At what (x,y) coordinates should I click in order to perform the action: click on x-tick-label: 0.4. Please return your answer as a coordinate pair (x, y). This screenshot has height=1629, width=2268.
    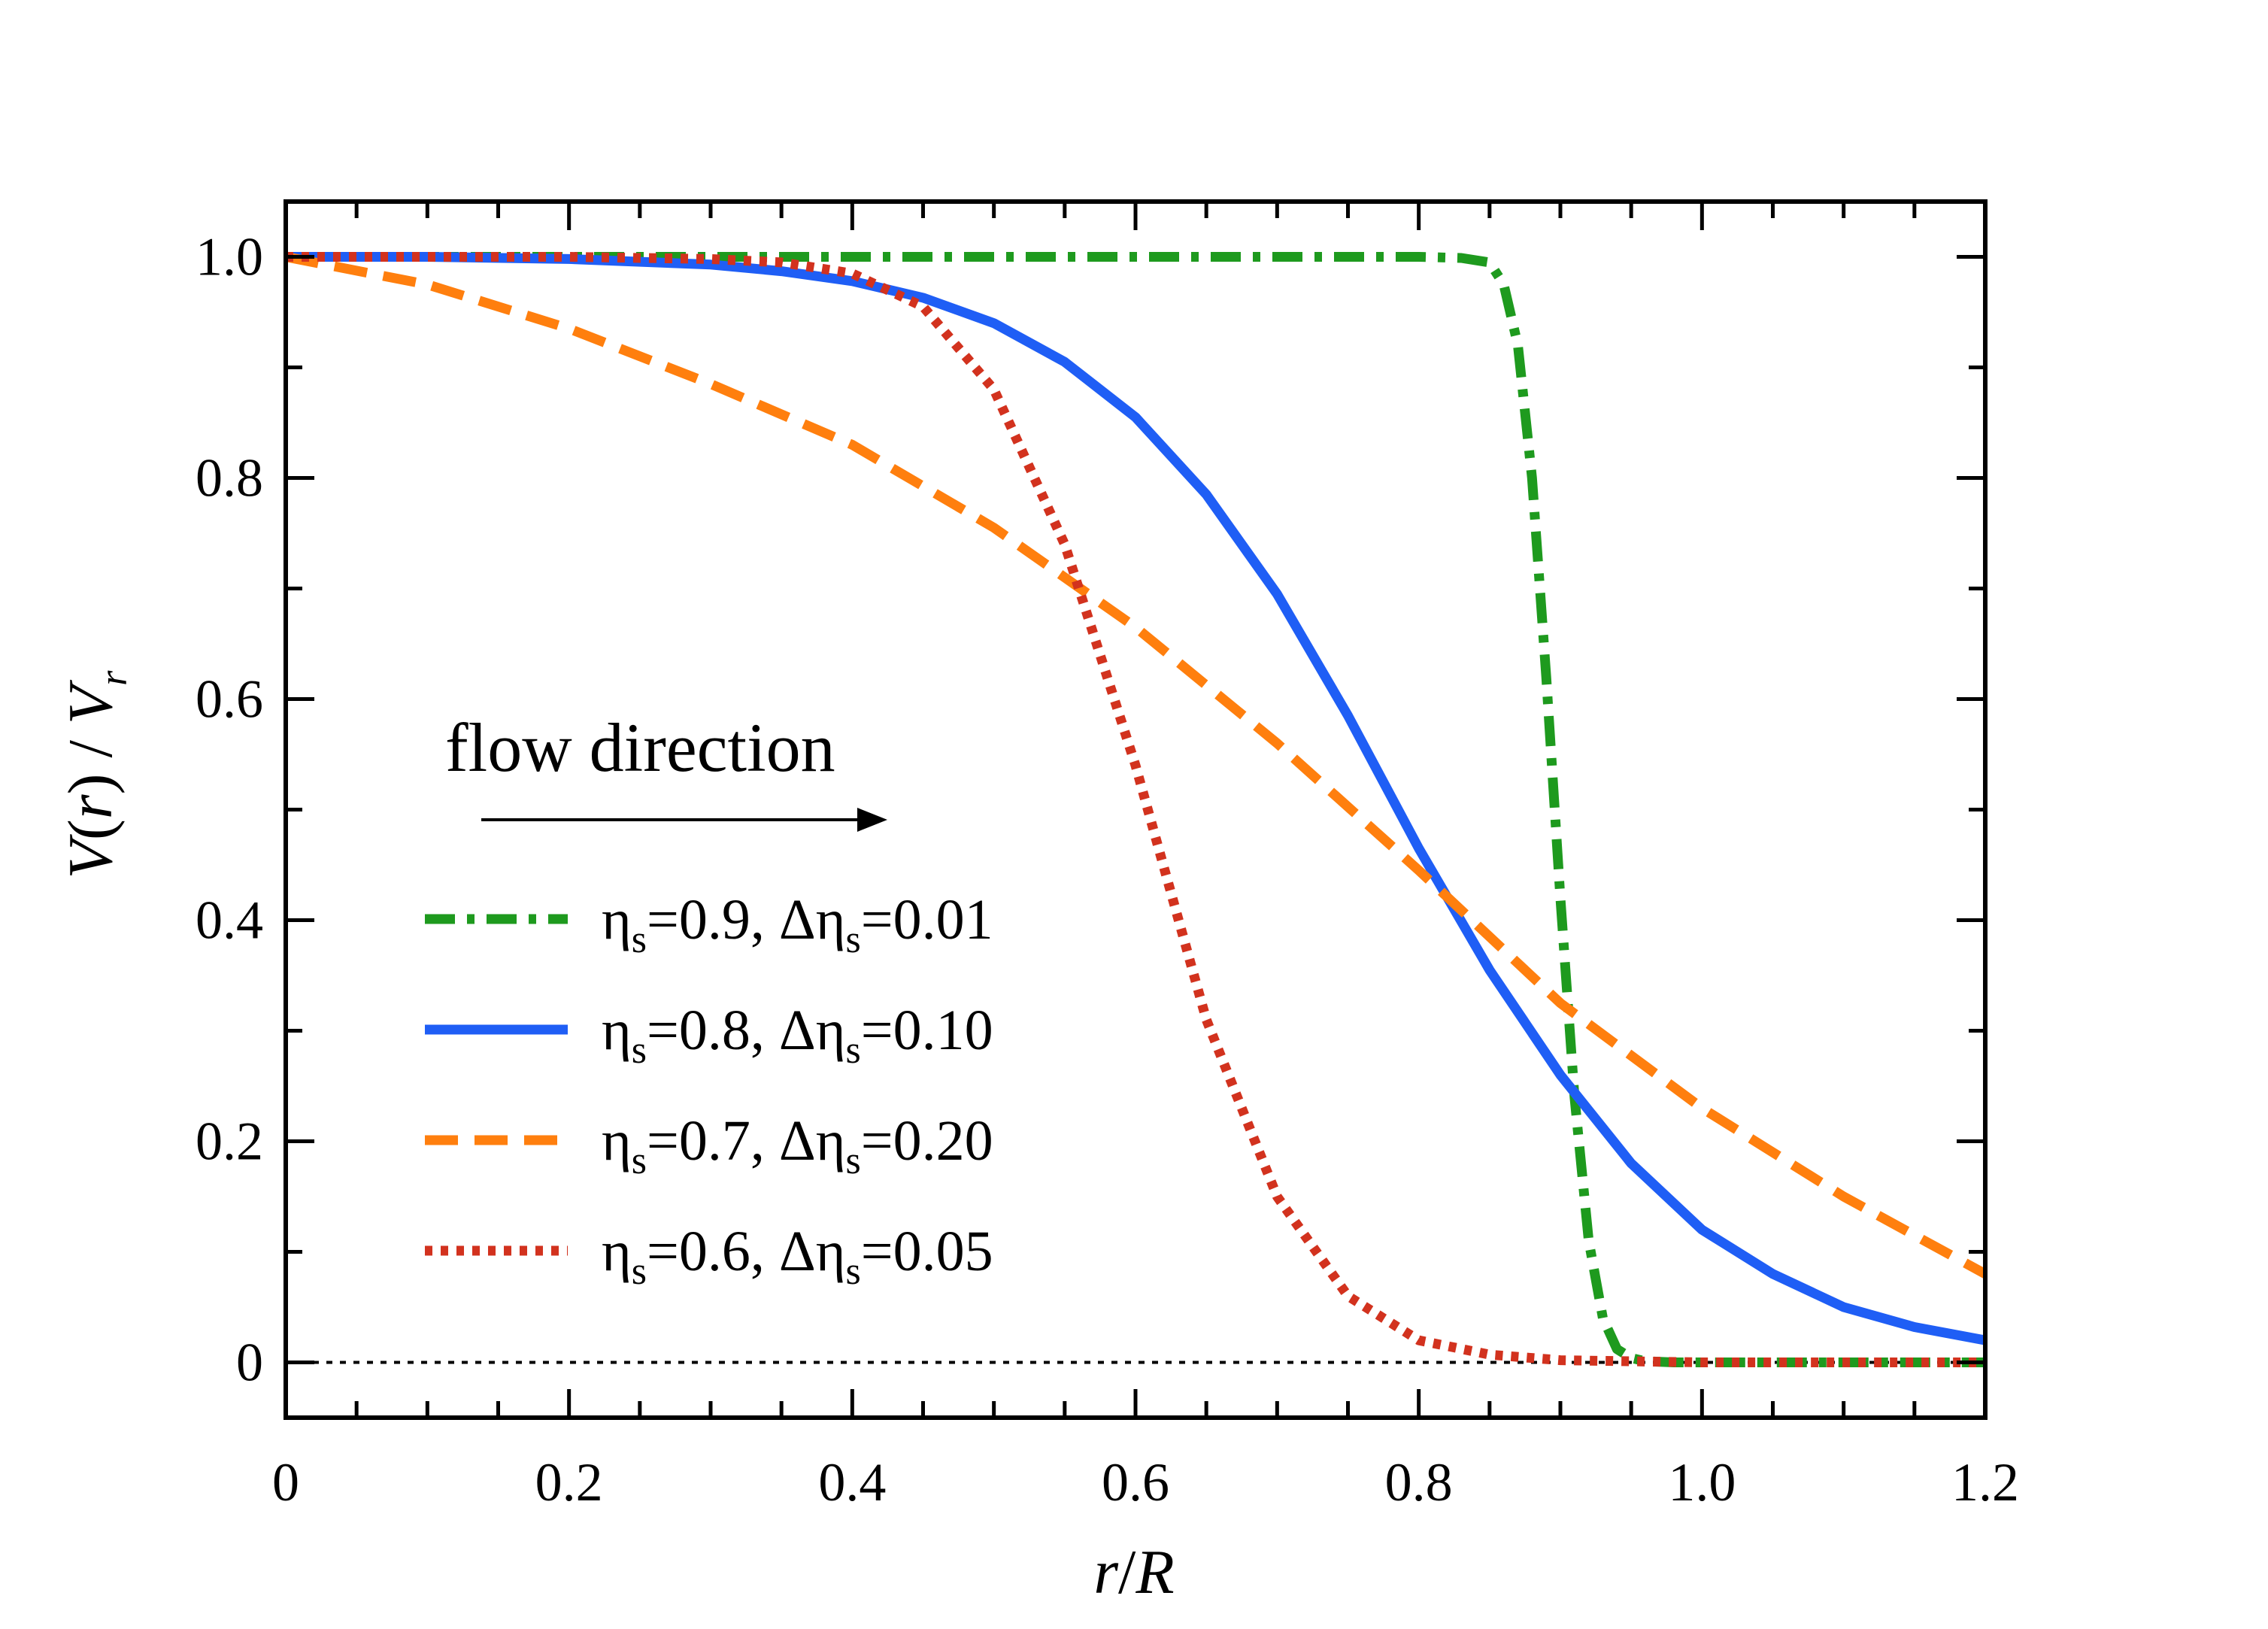
    Looking at the image, I should click on (852, 1482).